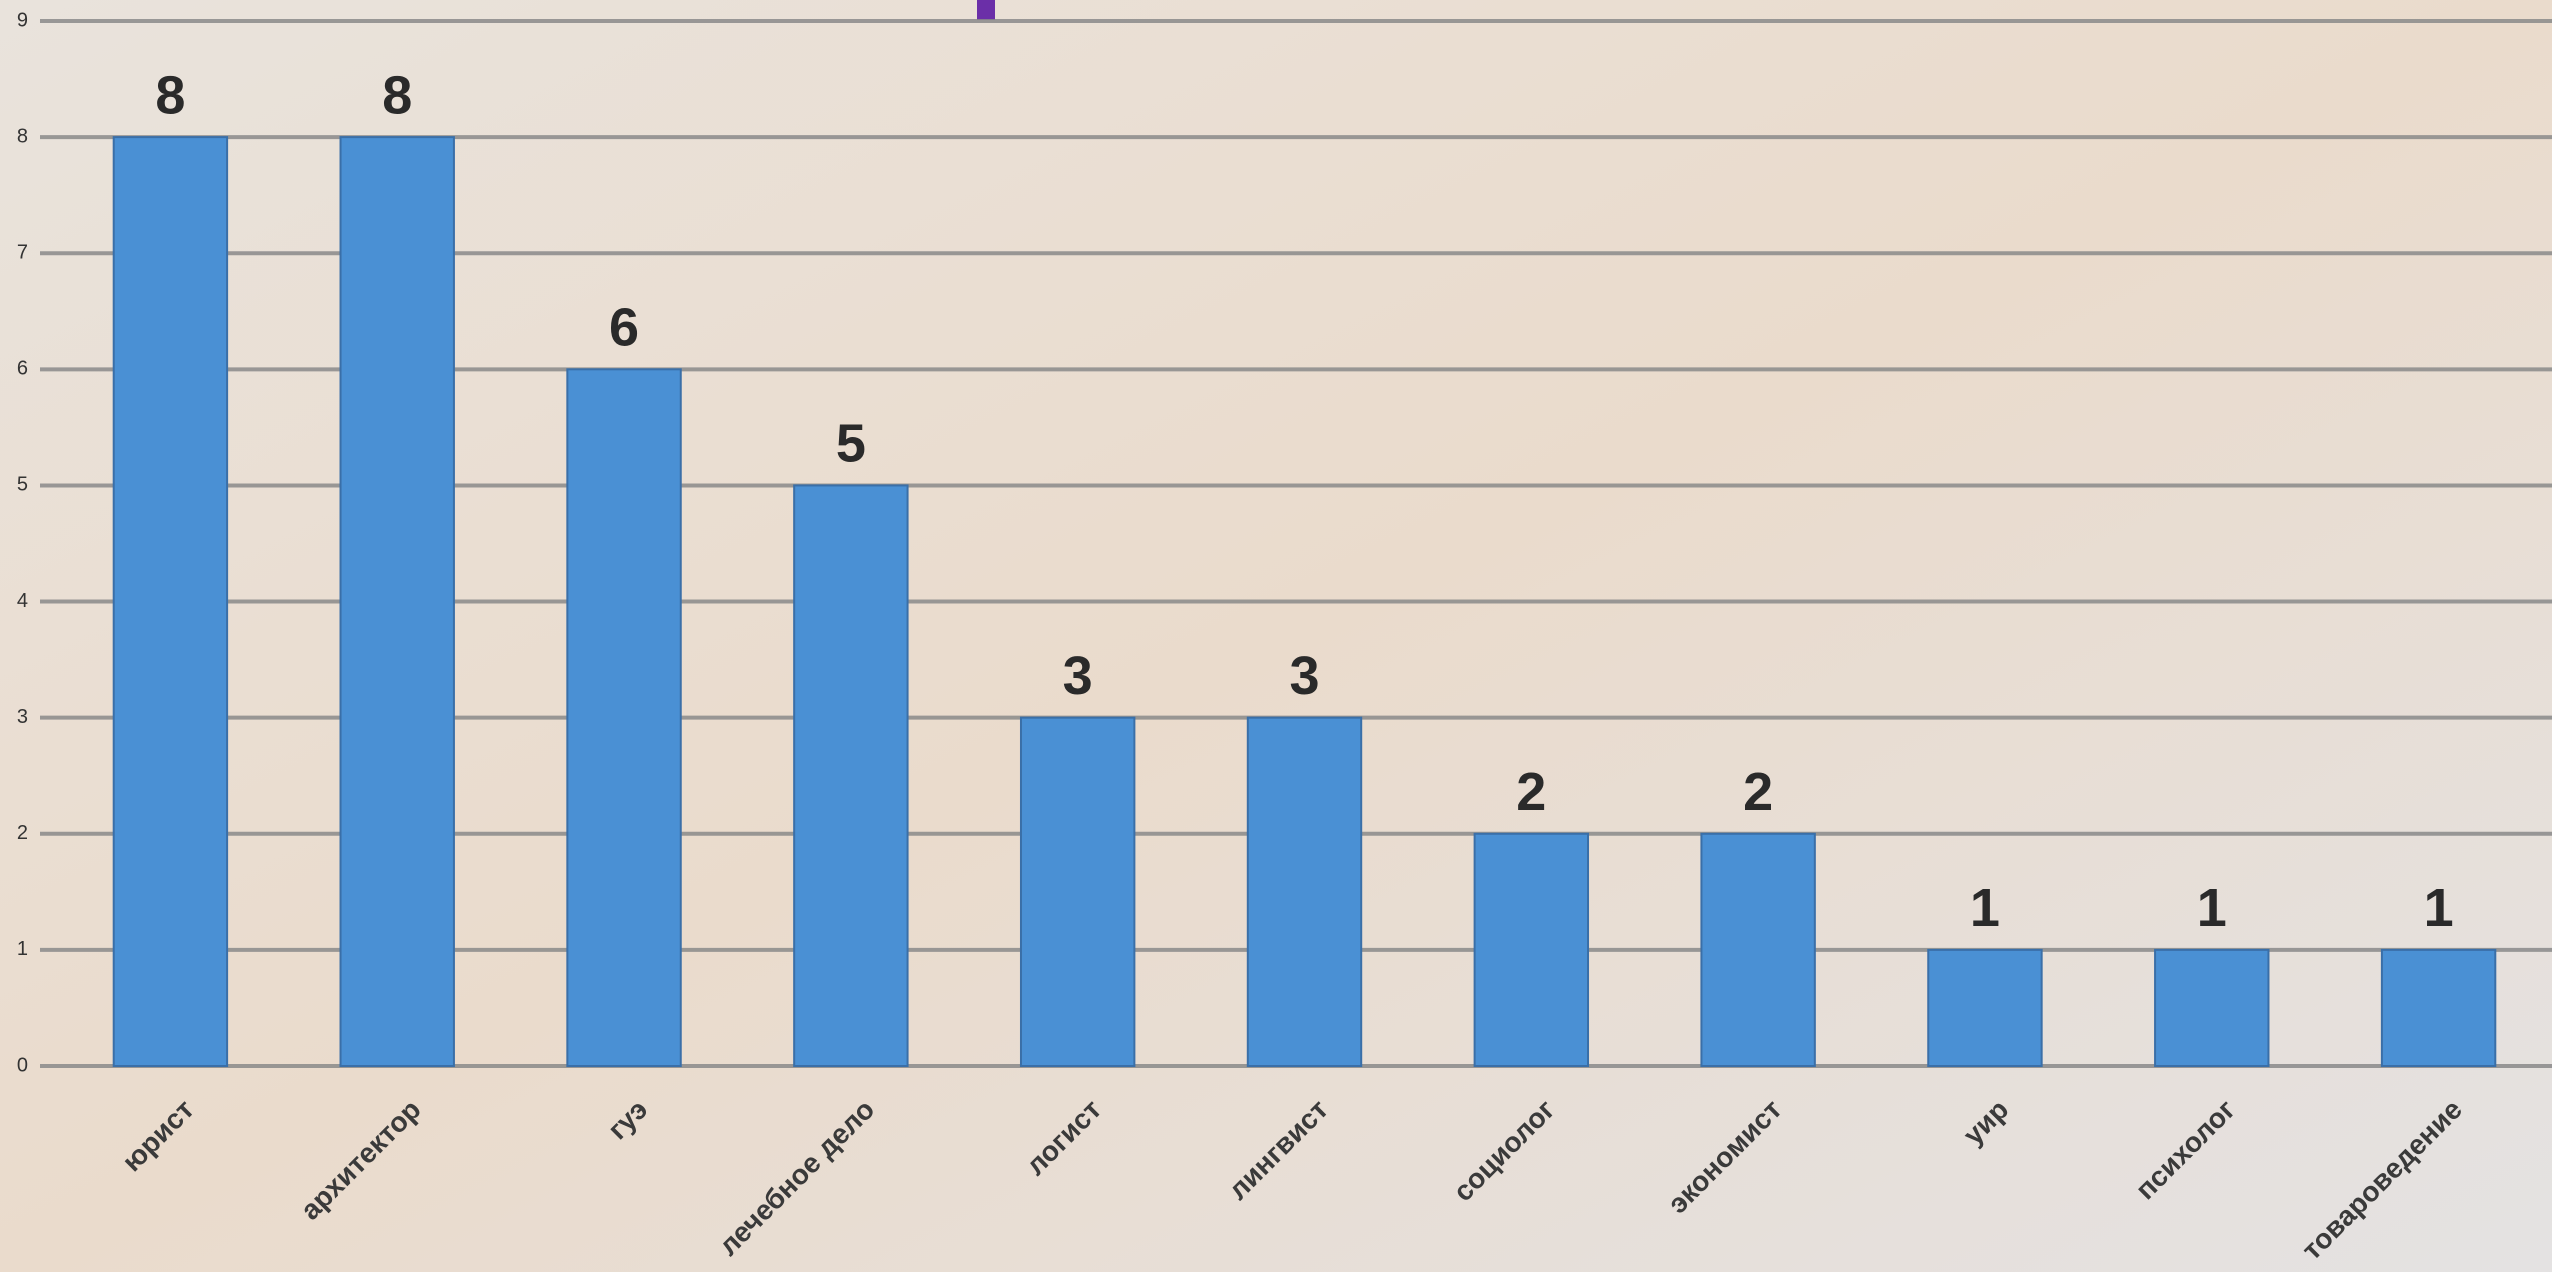 This screenshot has width=2552, height=1272. What do you see at coordinates (22, 949) in the screenshot?
I see `y-tick-label: 1` at bounding box center [22, 949].